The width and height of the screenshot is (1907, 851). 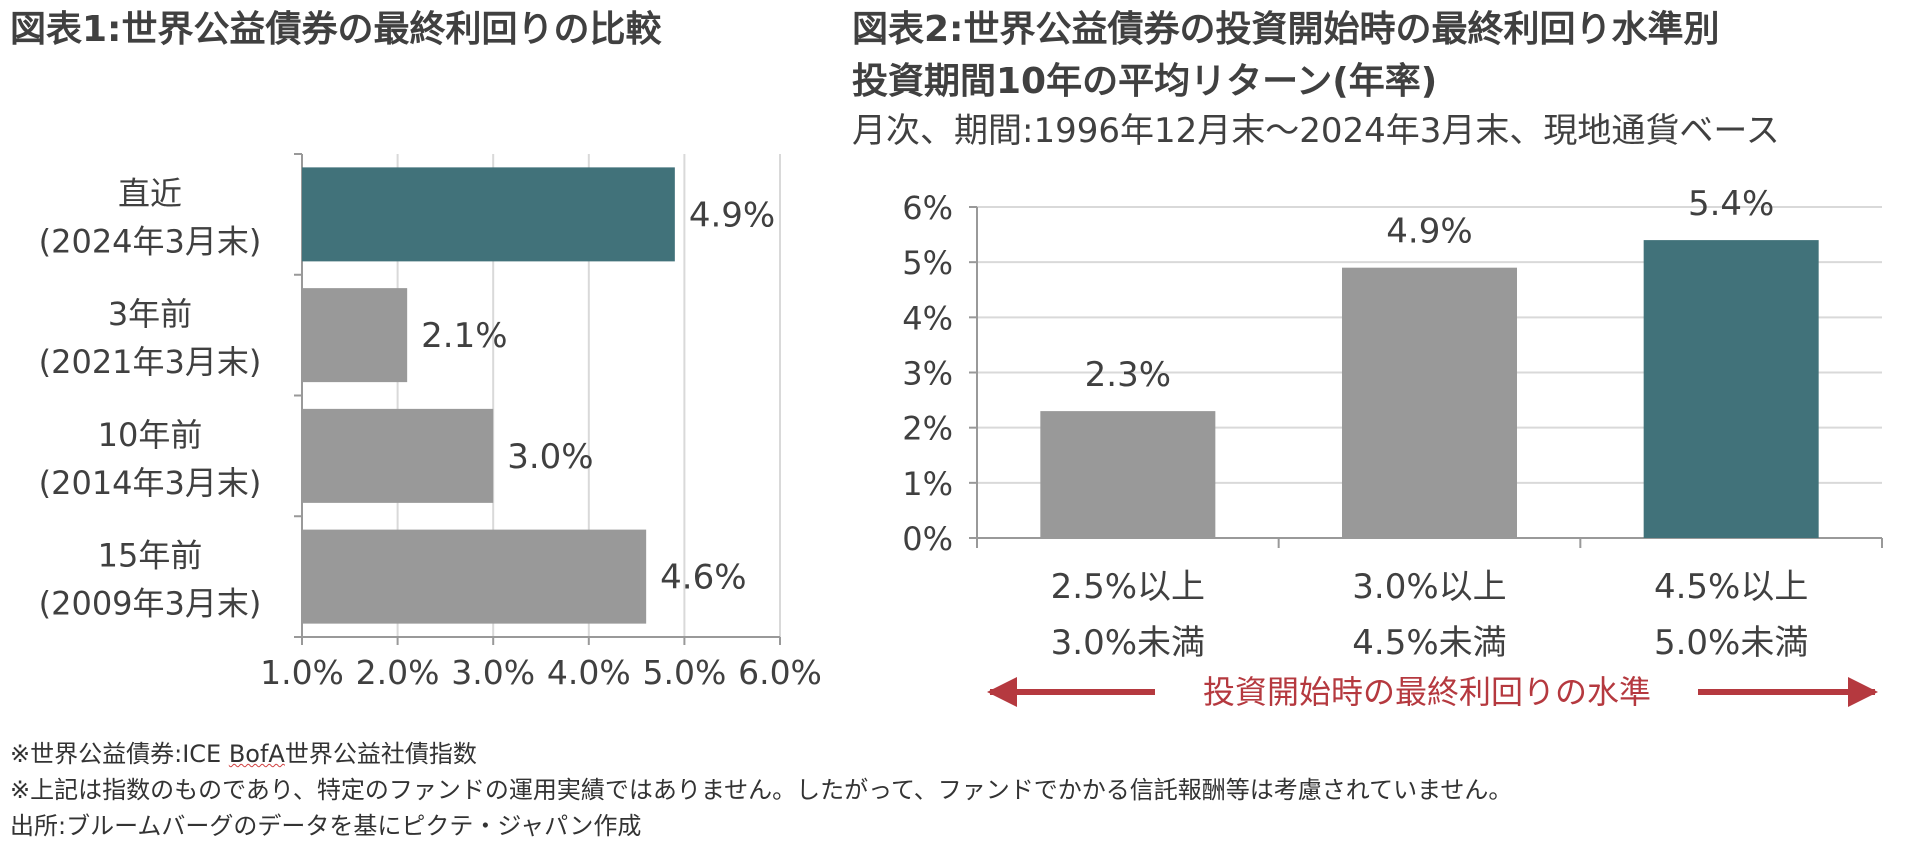 What do you see at coordinates (684, 672) in the screenshot?
I see `chart1-x-tick-label: 5.0%` at bounding box center [684, 672].